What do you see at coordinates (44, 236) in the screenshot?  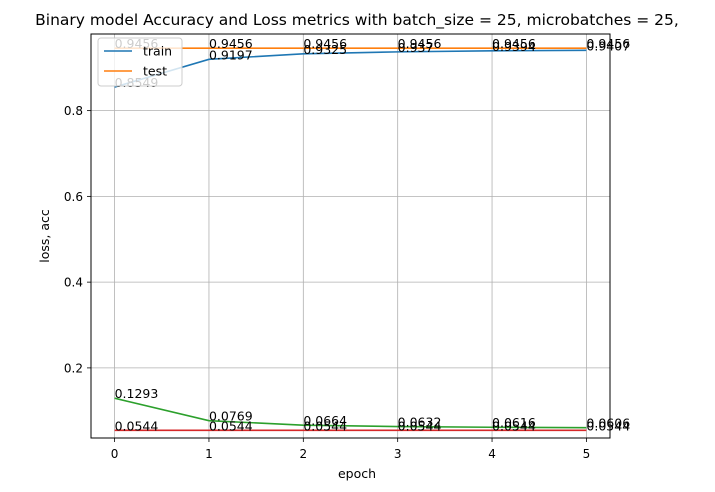 I see `y-axis-label: loss, acc` at bounding box center [44, 236].